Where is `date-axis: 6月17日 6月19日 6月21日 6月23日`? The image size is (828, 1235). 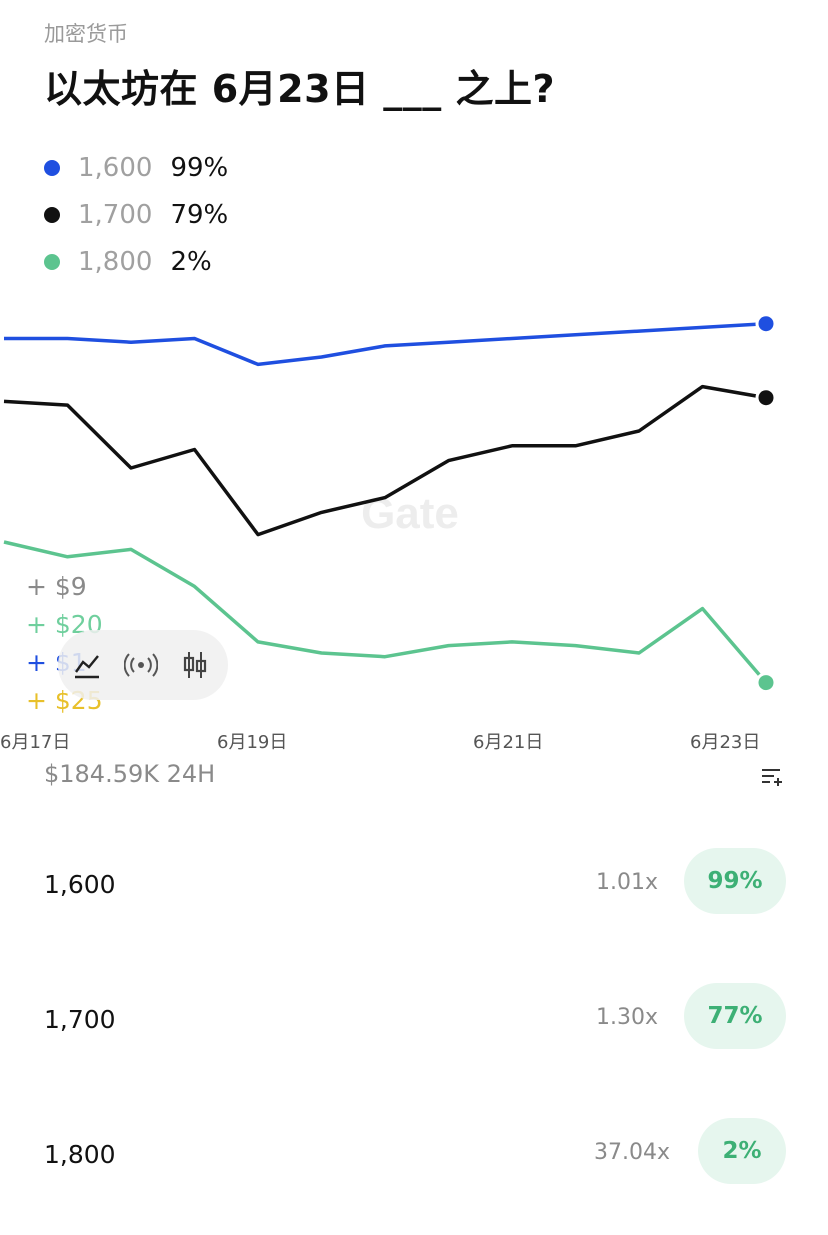
date-axis: 6月17日 6月19日 6月21日 6月23日 is located at coordinates (414, 742).